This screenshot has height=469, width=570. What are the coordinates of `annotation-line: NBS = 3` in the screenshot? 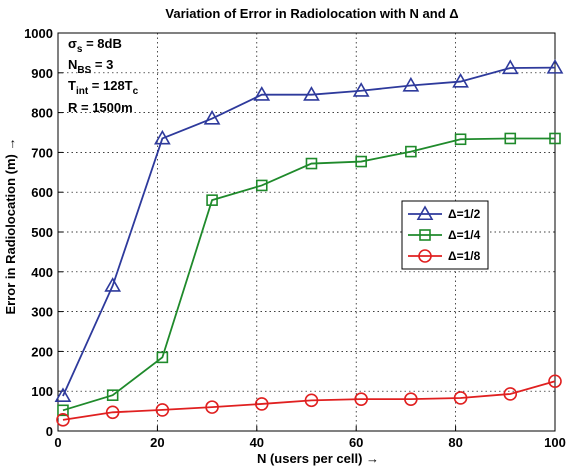 It's located at (90, 66).